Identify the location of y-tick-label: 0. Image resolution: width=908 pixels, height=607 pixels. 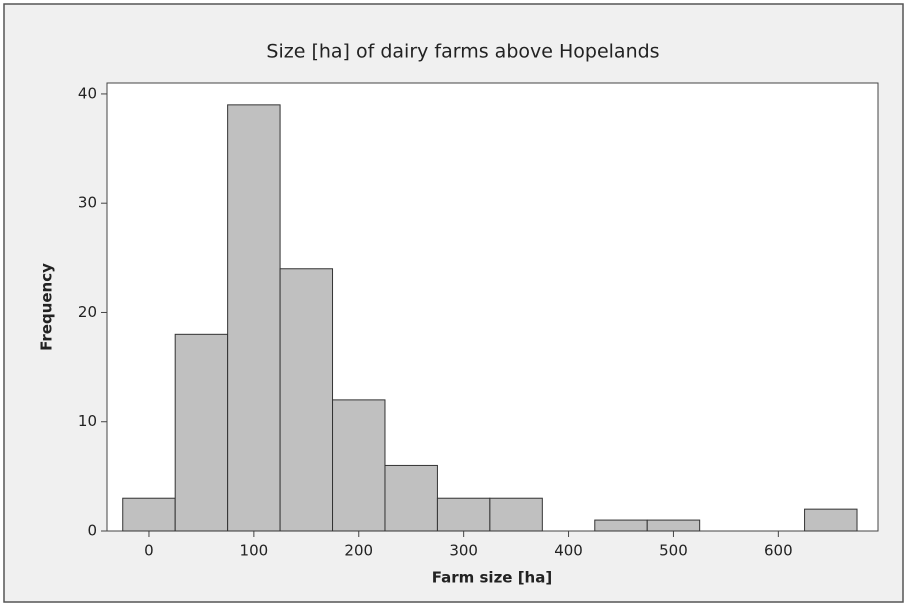
(92, 531).